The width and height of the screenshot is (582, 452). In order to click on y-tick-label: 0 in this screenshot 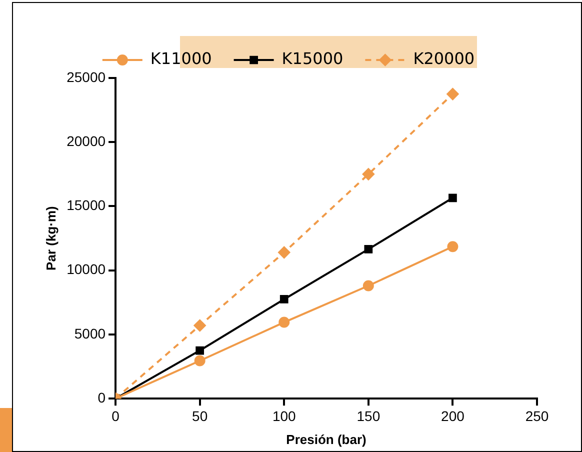, I will do `click(102, 397)`.